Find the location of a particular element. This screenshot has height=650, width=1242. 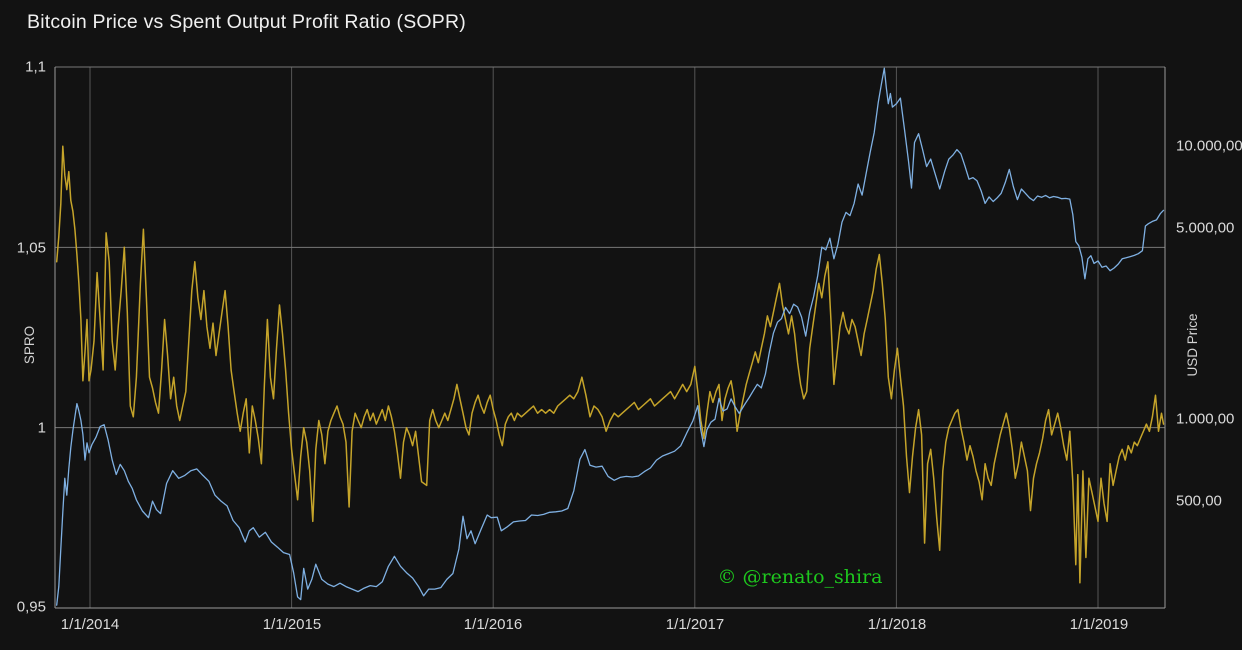

right-axis-tick-10000: 10.000,00 is located at coordinates (1209, 146).